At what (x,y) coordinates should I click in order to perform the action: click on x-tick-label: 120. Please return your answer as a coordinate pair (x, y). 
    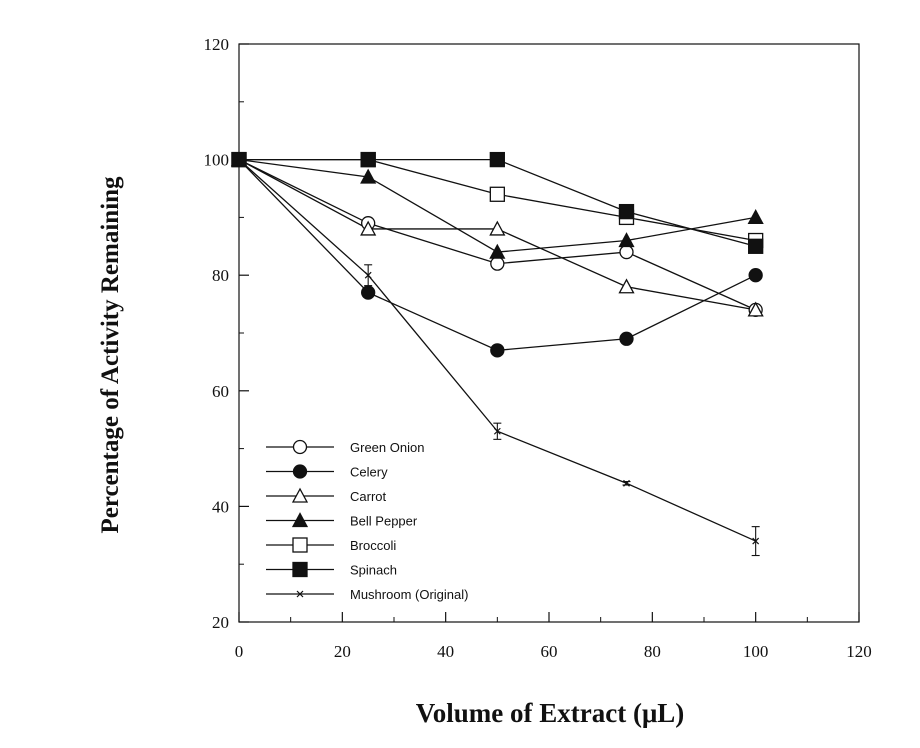
    Looking at the image, I should click on (859, 651).